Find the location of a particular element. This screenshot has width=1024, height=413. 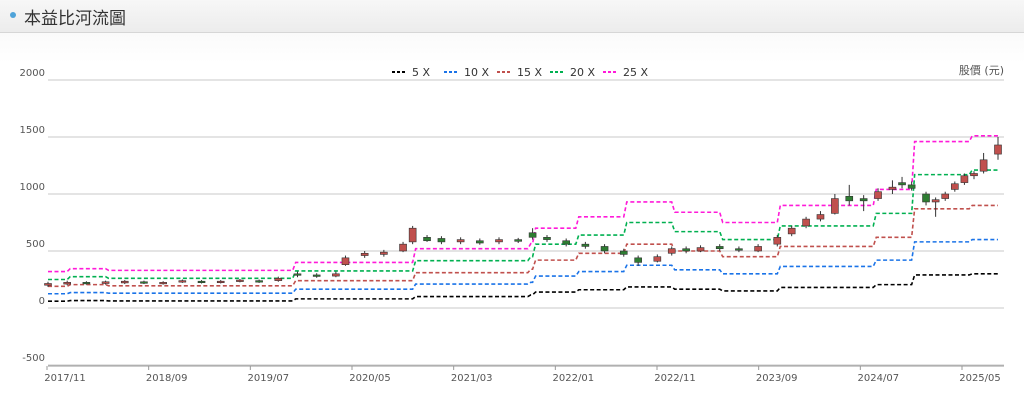

legend: 5 X 10 X 15 X 20 X 25 X is located at coordinates (520, 72).